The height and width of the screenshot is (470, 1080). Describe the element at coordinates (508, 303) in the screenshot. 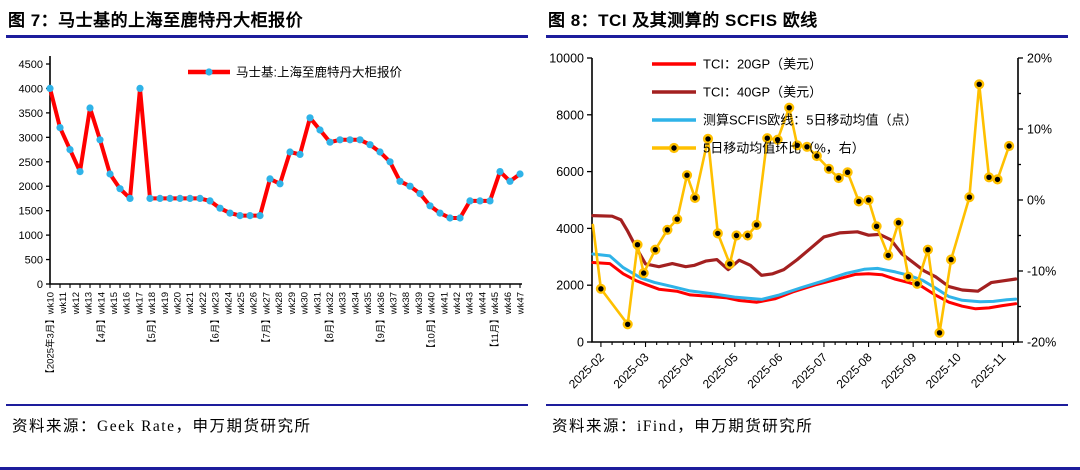

I see `svg-text: wk46` at that location.